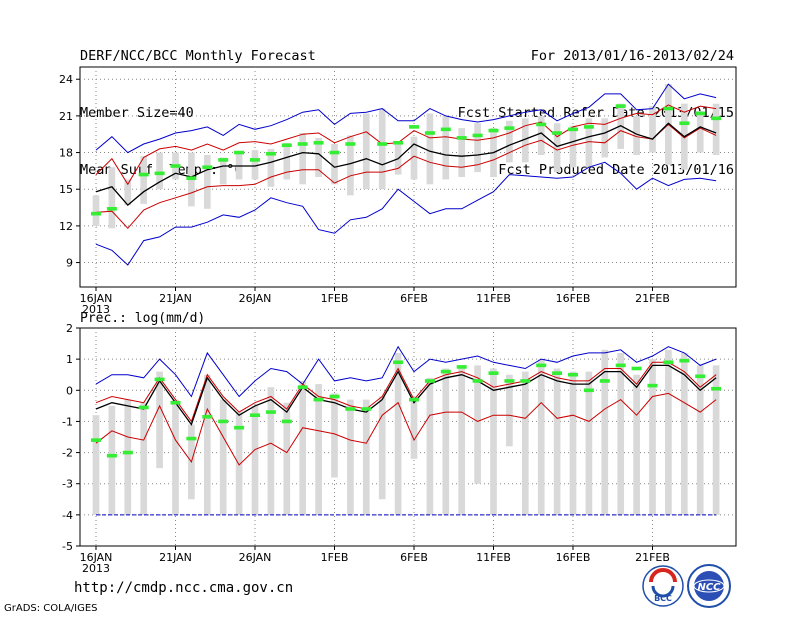 This screenshot has height=618, width=800. What do you see at coordinates (67, 515) in the screenshot?
I see `prec-ytick-label: -4` at bounding box center [67, 515].